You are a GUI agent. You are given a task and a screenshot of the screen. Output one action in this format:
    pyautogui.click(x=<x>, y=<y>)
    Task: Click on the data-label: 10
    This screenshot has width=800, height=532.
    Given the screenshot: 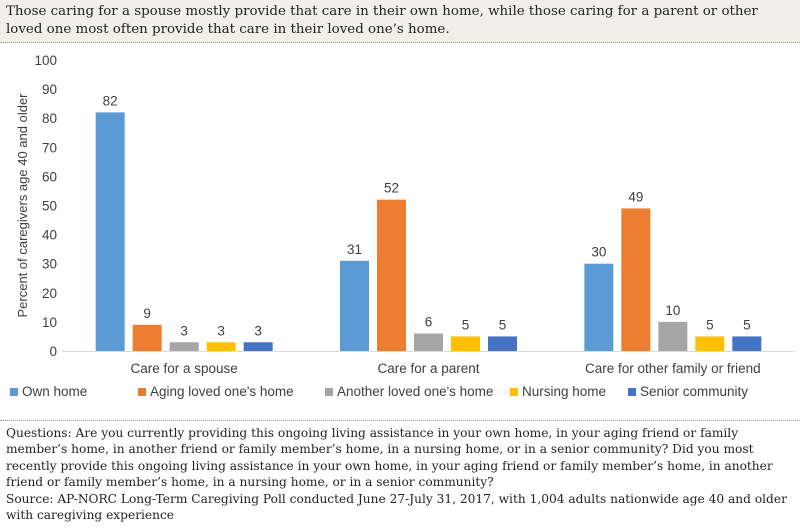 What is the action you would take?
    pyautogui.click(x=672, y=310)
    